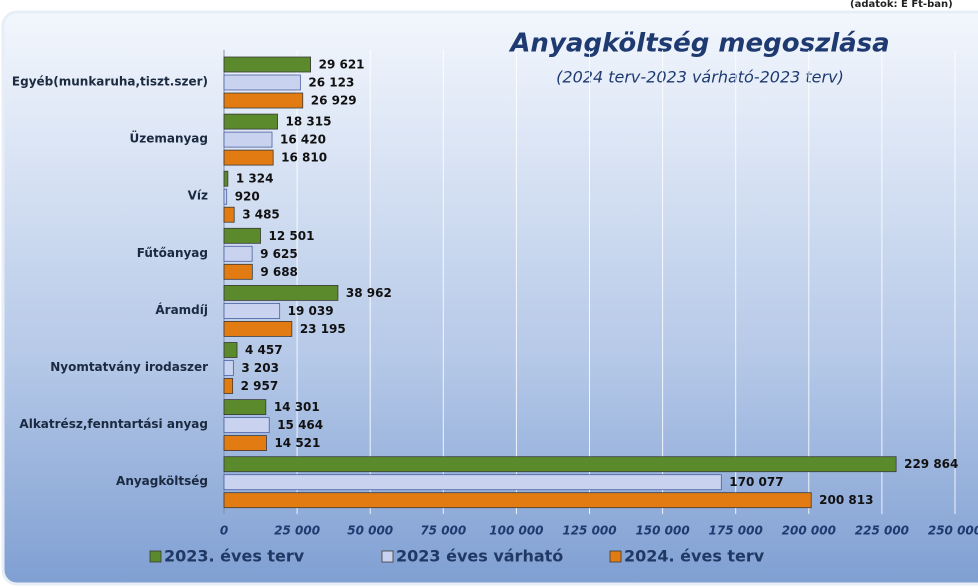  Describe the element at coordinates (297, 531) in the screenshot. I see `x-tick-label: 25 000` at that location.